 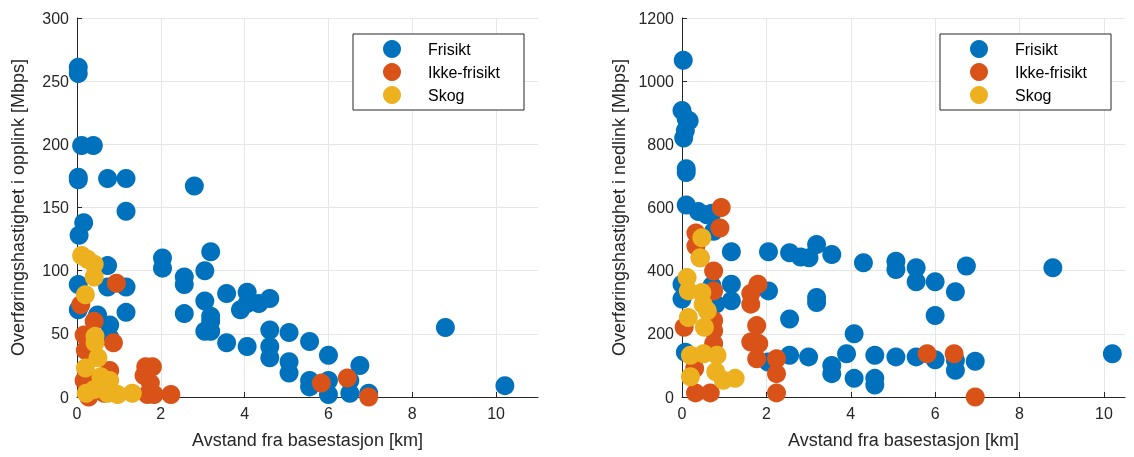 What do you see at coordinates (56, 18) in the screenshot?
I see `y-tick-label: 300` at bounding box center [56, 18].